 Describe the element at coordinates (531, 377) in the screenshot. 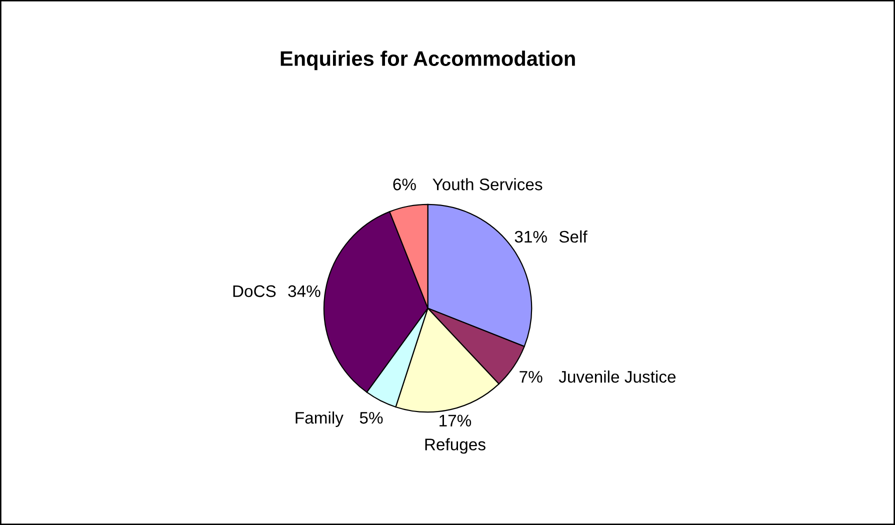

I see `data-label: 7%` at that location.